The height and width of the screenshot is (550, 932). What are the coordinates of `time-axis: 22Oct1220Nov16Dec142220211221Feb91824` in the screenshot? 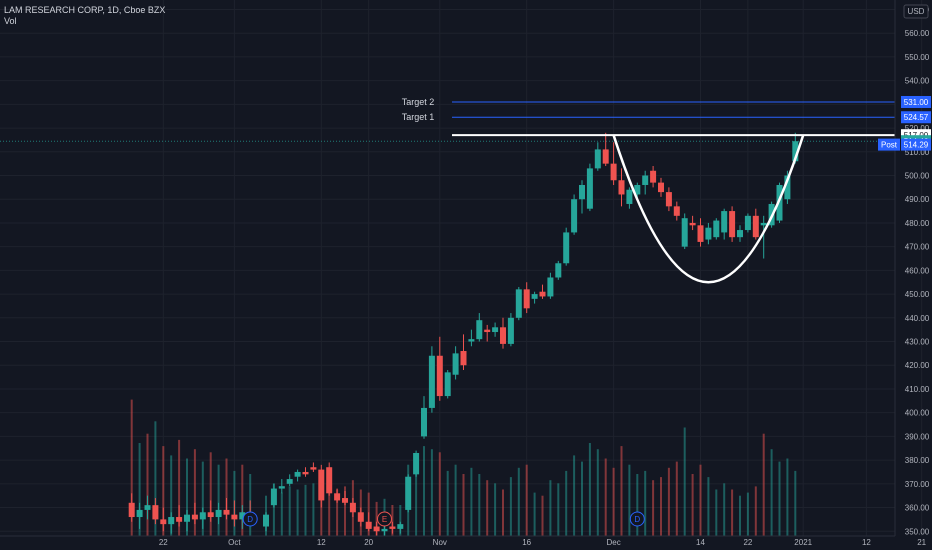 It's located at (466, 541).